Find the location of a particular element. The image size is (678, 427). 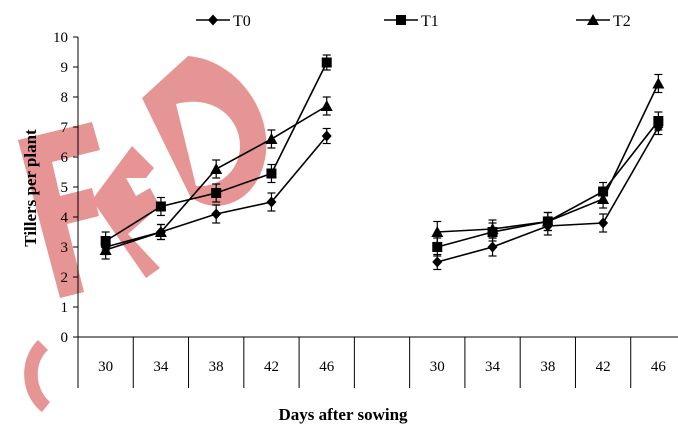

series-line-t2 is located at coordinates (548, 158).